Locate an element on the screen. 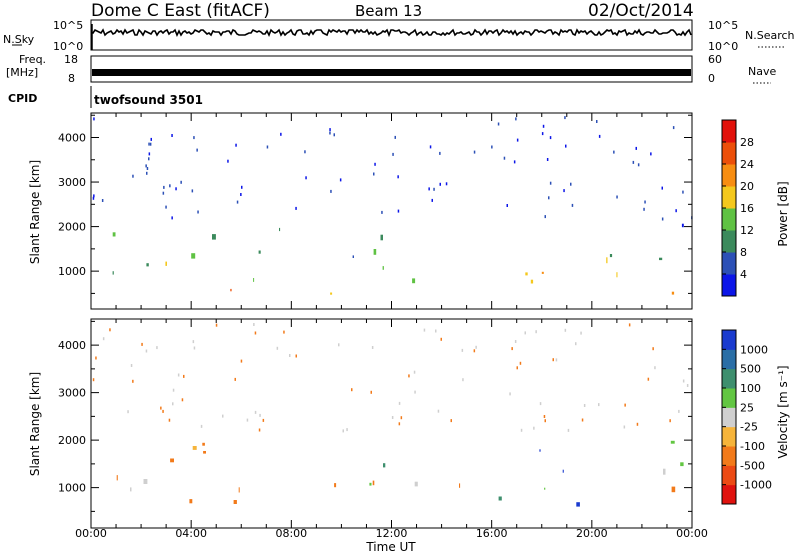 The height and width of the screenshot is (554, 800). velocity-ylabel: Slant Range [km] is located at coordinates (35, 424).